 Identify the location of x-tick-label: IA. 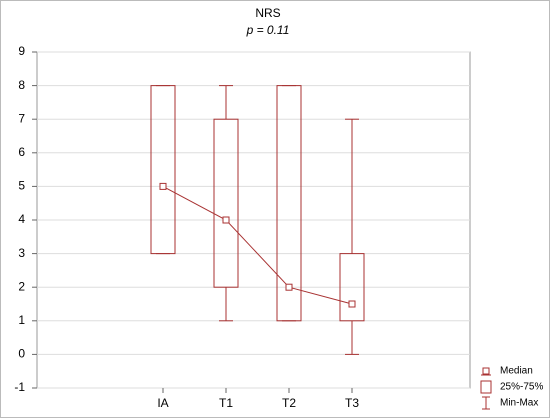
(162, 403).